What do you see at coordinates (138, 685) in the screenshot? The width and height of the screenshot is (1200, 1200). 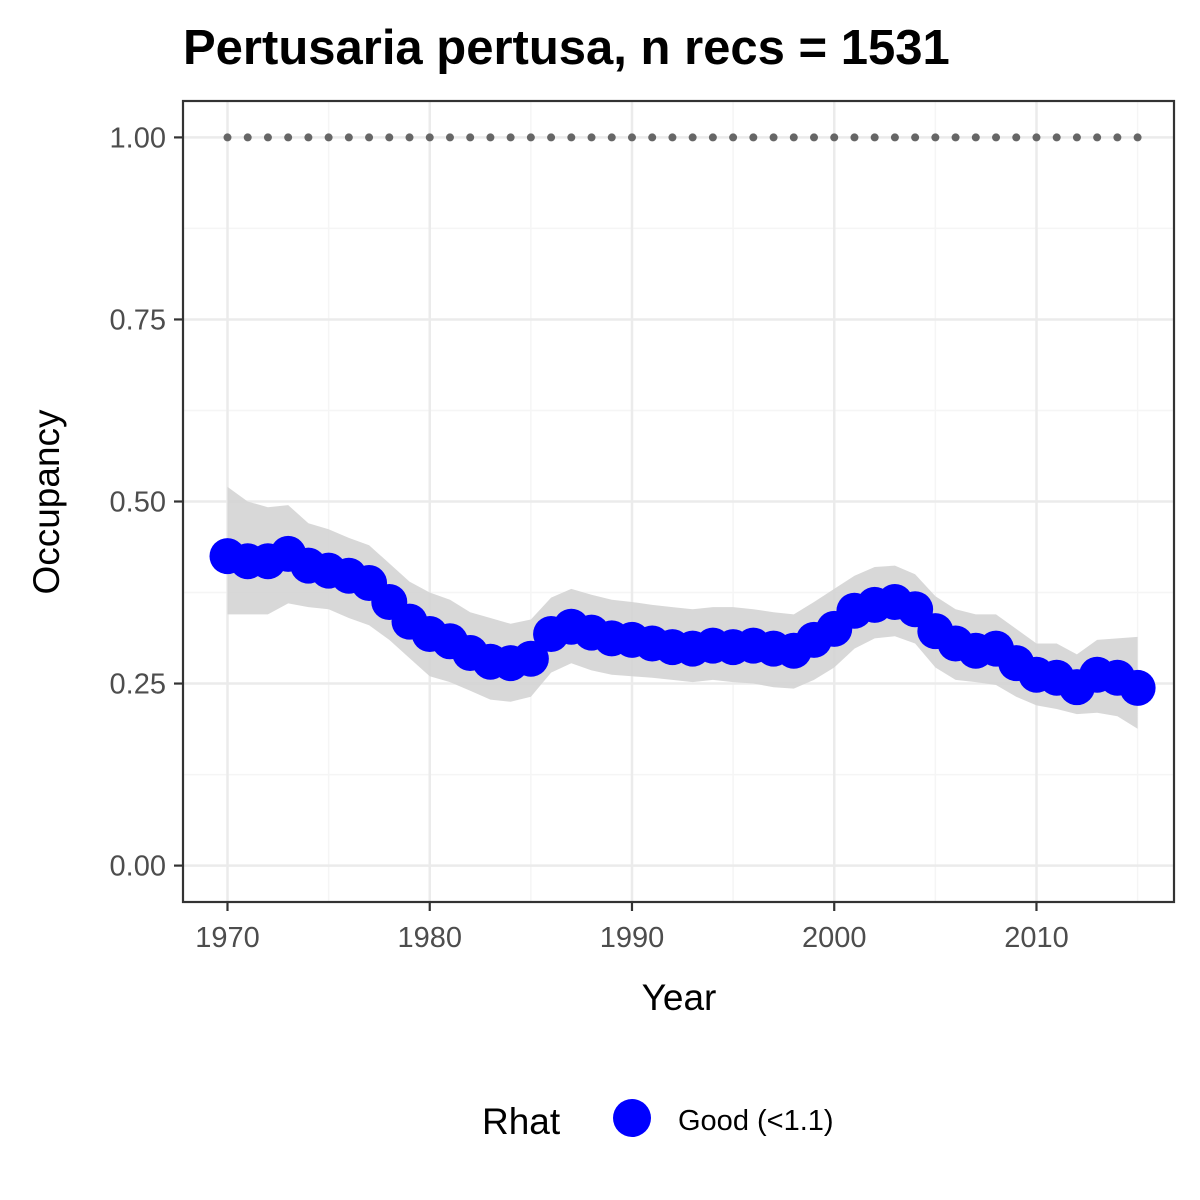 I see `y-tick-label: 0.25` at bounding box center [138, 685].